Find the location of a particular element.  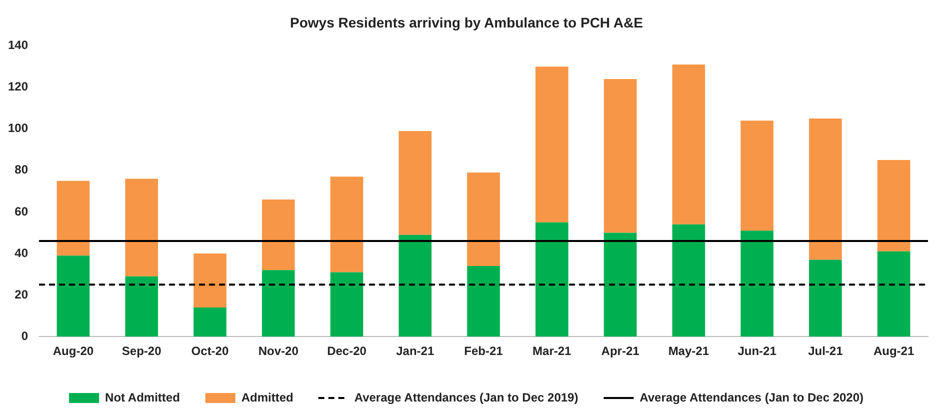

x-tick-label: Aug-21 is located at coordinates (893, 351).